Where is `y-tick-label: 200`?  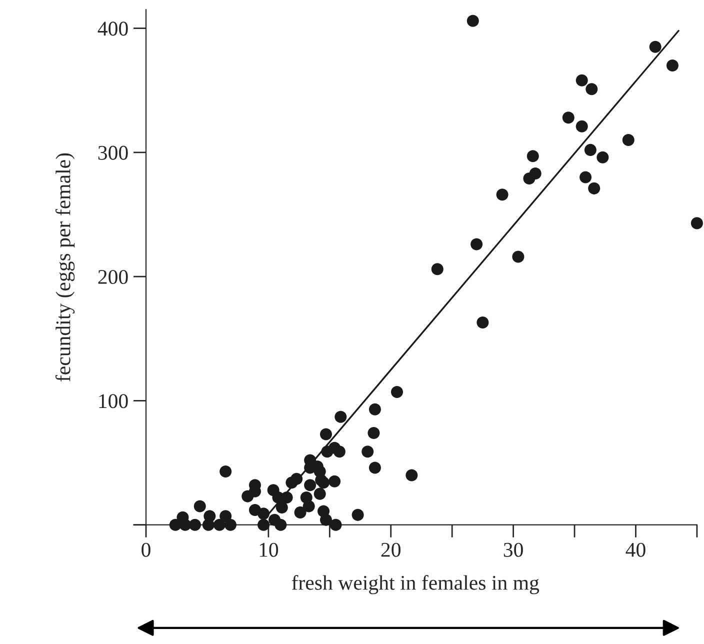
y-tick-label: 200 is located at coordinates (113, 277).